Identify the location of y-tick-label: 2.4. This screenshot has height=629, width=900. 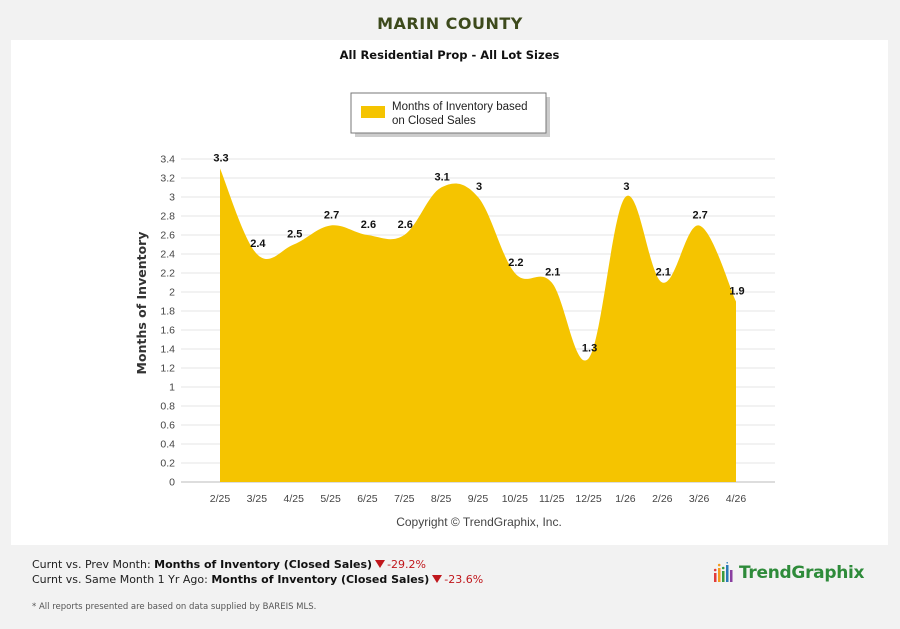
(167, 255).